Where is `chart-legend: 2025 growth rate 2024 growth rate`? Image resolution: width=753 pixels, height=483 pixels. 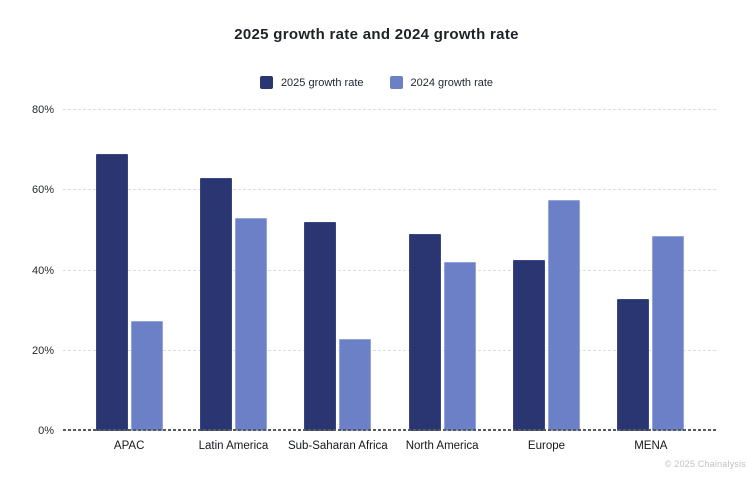 chart-legend: 2025 growth rate 2024 growth rate is located at coordinates (376, 82).